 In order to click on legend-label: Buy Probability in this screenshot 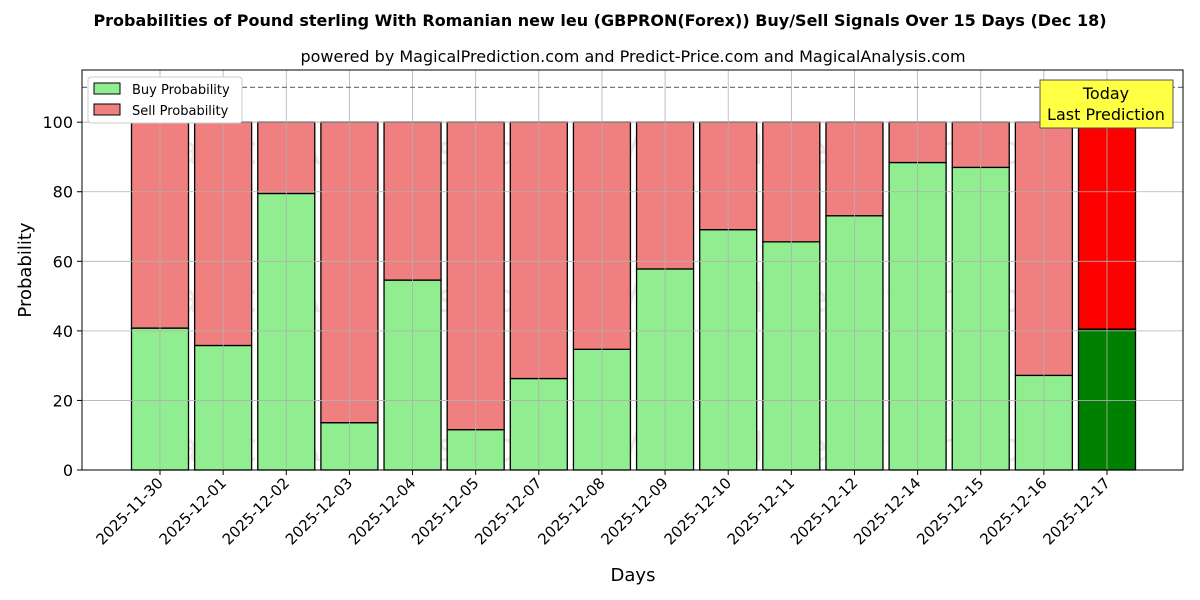, I will do `click(181, 90)`.